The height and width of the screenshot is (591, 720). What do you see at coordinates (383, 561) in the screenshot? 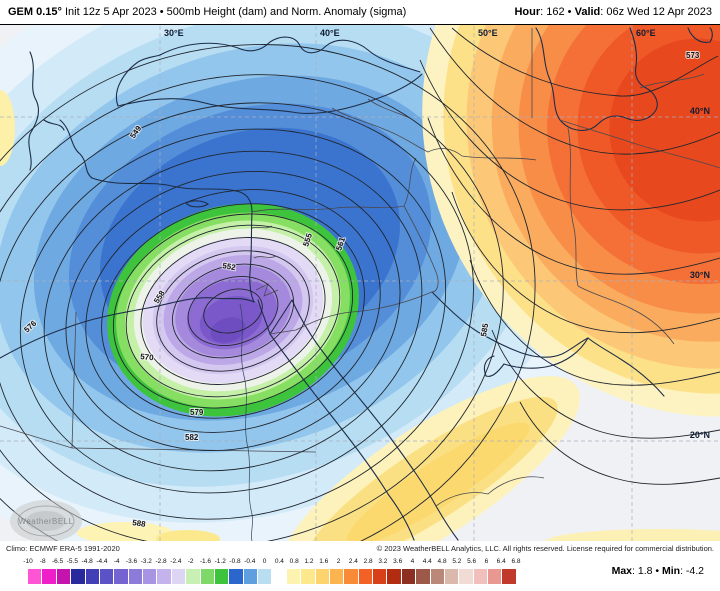
I see `colorbar-tick-label: 3.2` at bounding box center [383, 561].